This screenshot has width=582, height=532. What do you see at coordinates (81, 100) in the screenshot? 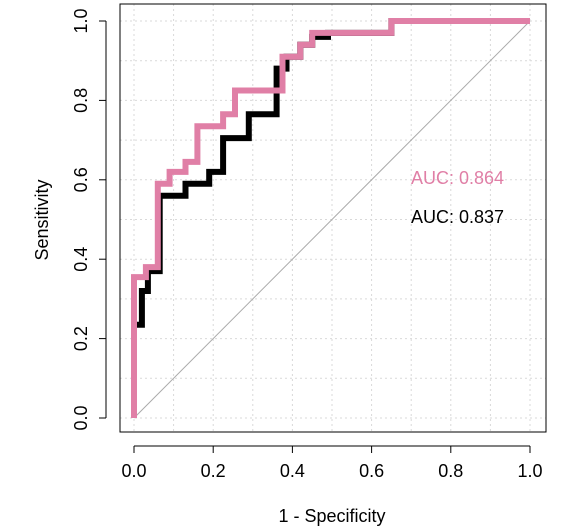
I see `y-tick-label: 0.8` at bounding box center [81, 100].